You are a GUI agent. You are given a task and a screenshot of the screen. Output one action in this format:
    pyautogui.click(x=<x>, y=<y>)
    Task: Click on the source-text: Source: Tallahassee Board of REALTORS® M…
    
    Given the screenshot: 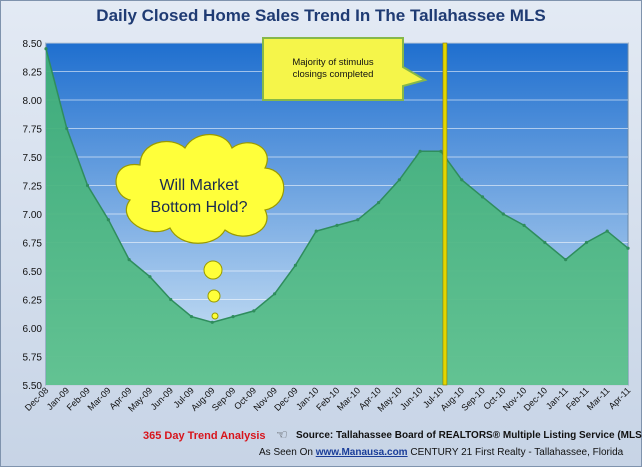 What is the action you would take?
    pyautogui.click(x=469, y=435)
    